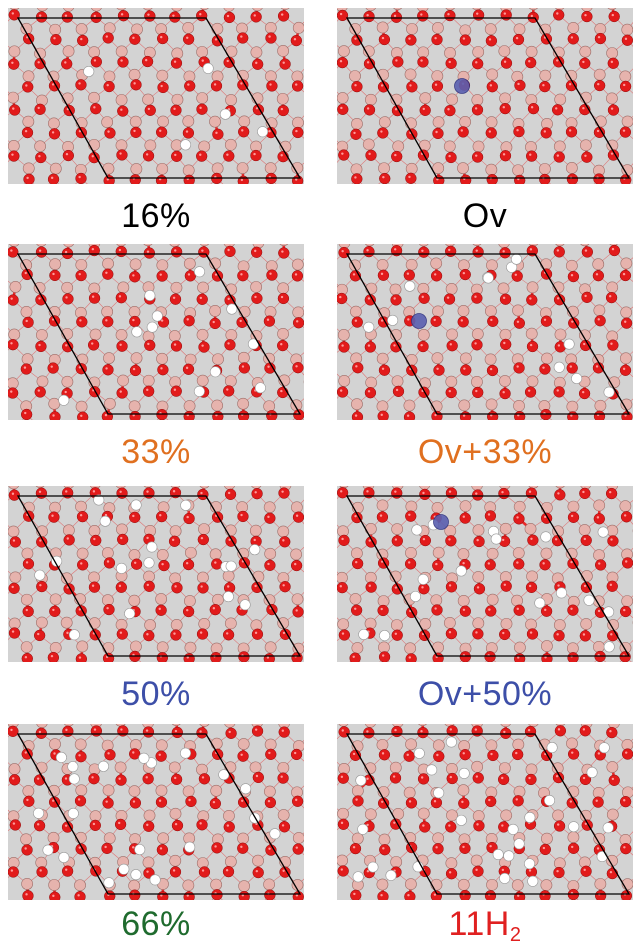 Image resolution: width=635 pixels, height=951 pixels. What do you see at coordinates (156, 924) in the screenshot?
I see `label-66: 66%` at bounding box center [156, 924].